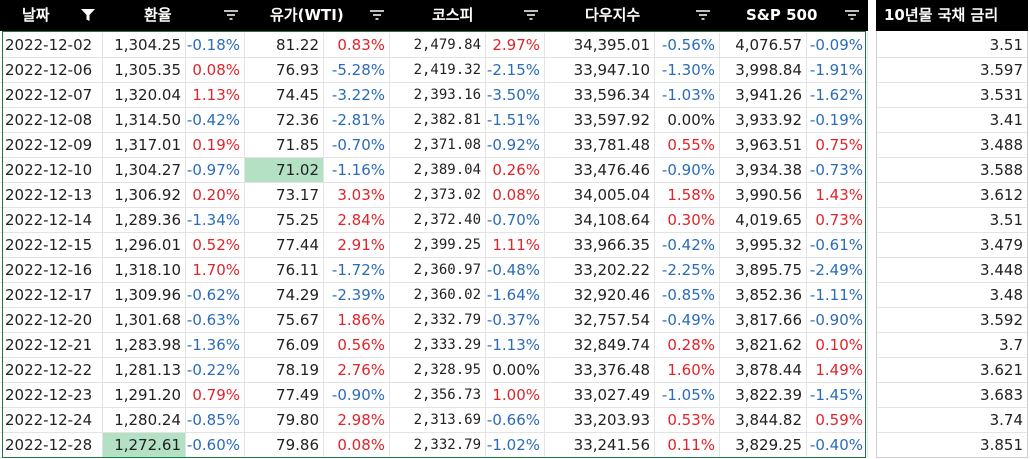  What do you see at coordinates (515, 70) in the screenshot?
I see `cell-kospi-chg: -2.15%` at bounding box center [515, 70].